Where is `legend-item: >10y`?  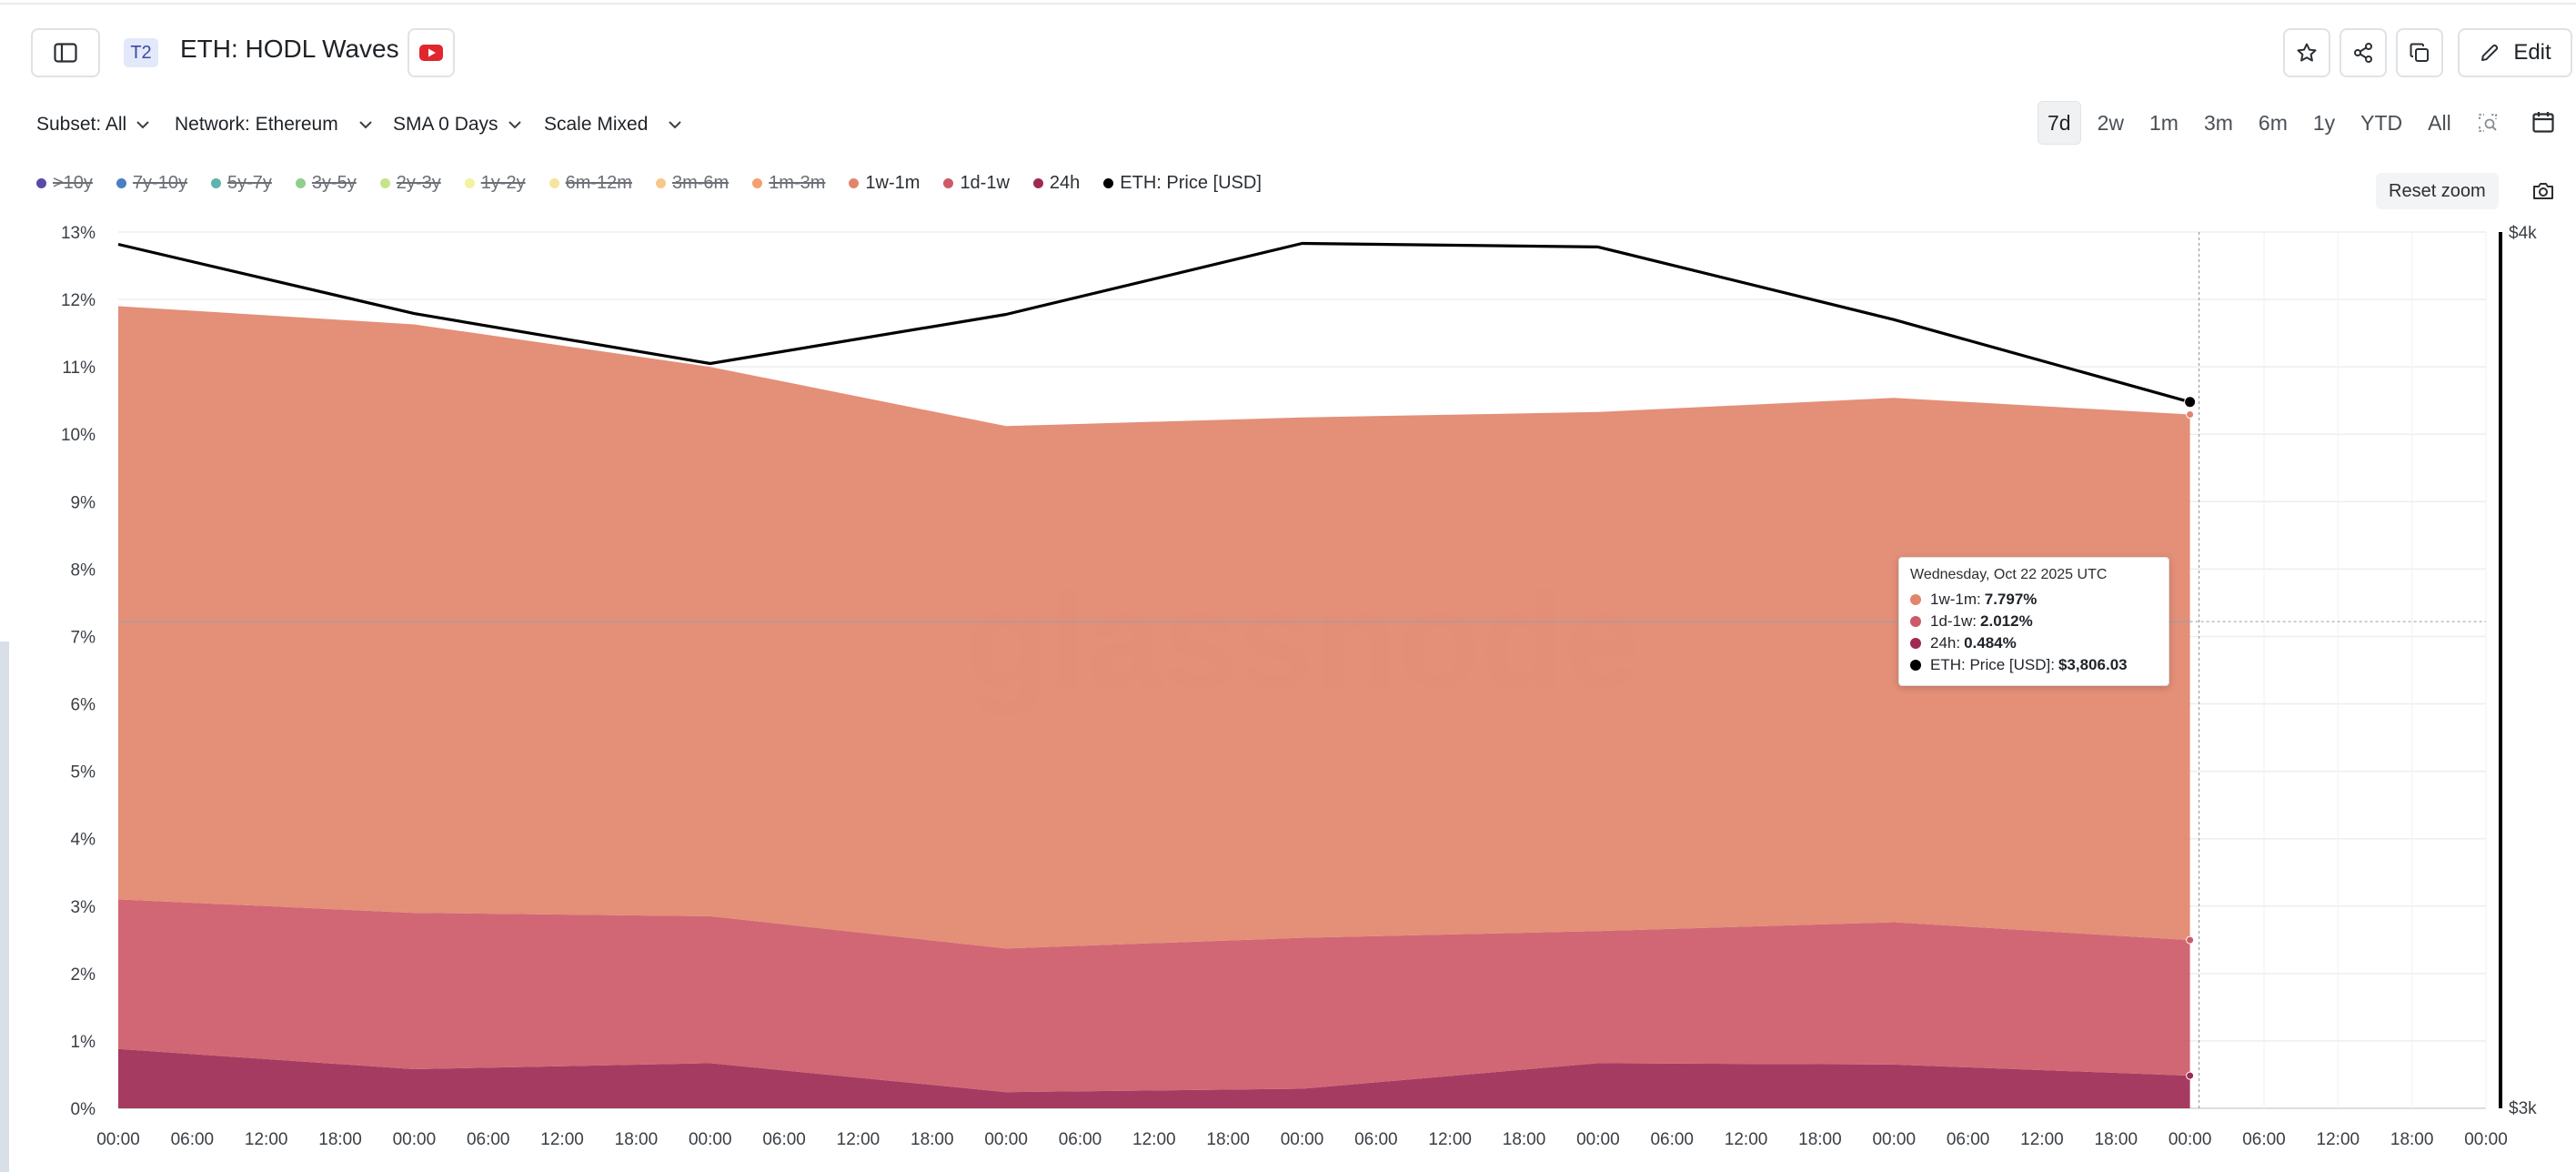
legend-item: >10y is located at coordinates (64, 183).